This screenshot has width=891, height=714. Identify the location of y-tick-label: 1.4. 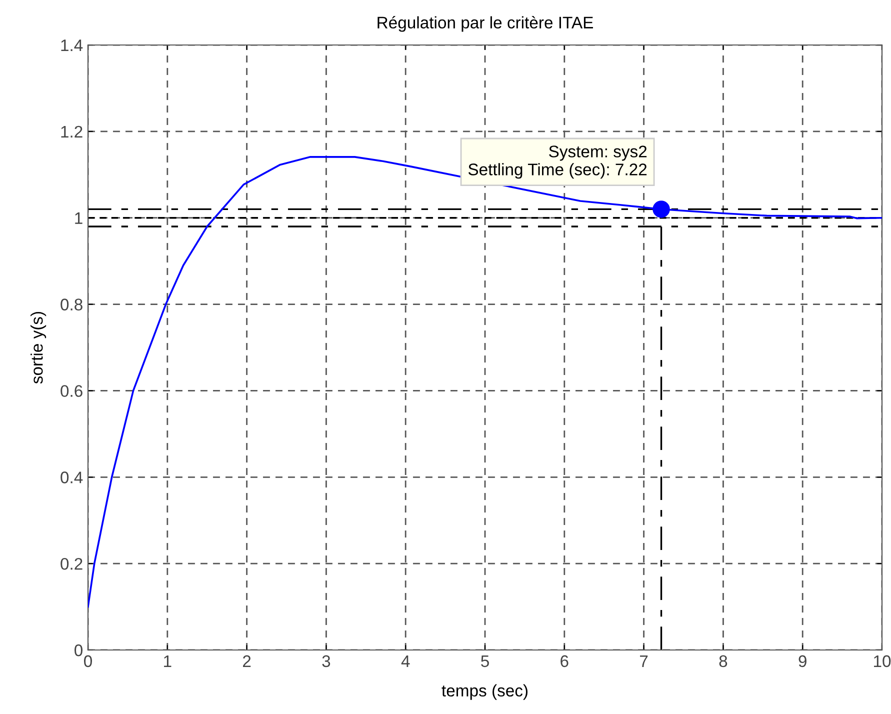
(72, 46).